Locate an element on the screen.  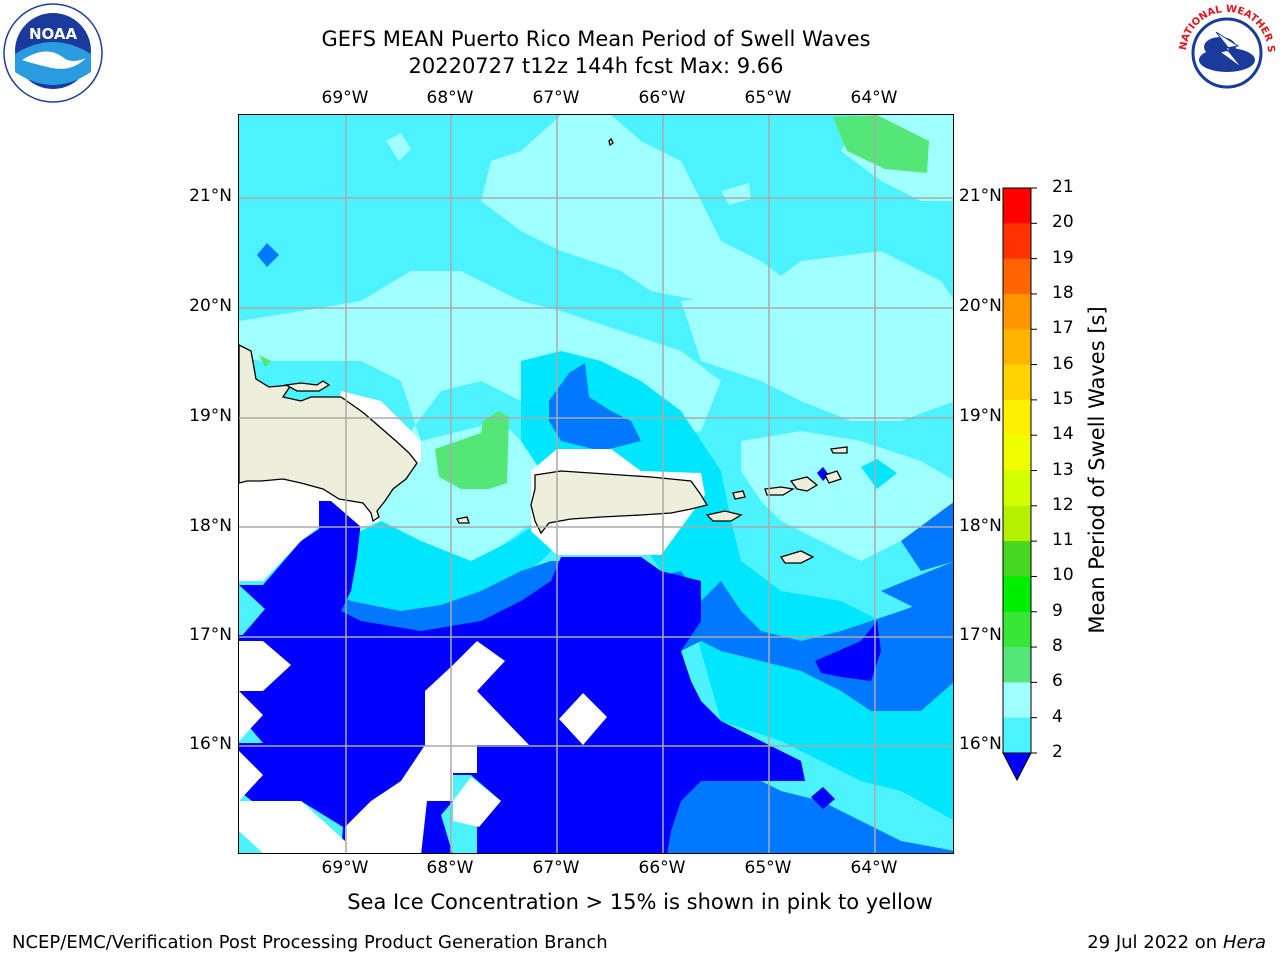
lon-label-bottom: 68°W is located at coordinates (450, 868).